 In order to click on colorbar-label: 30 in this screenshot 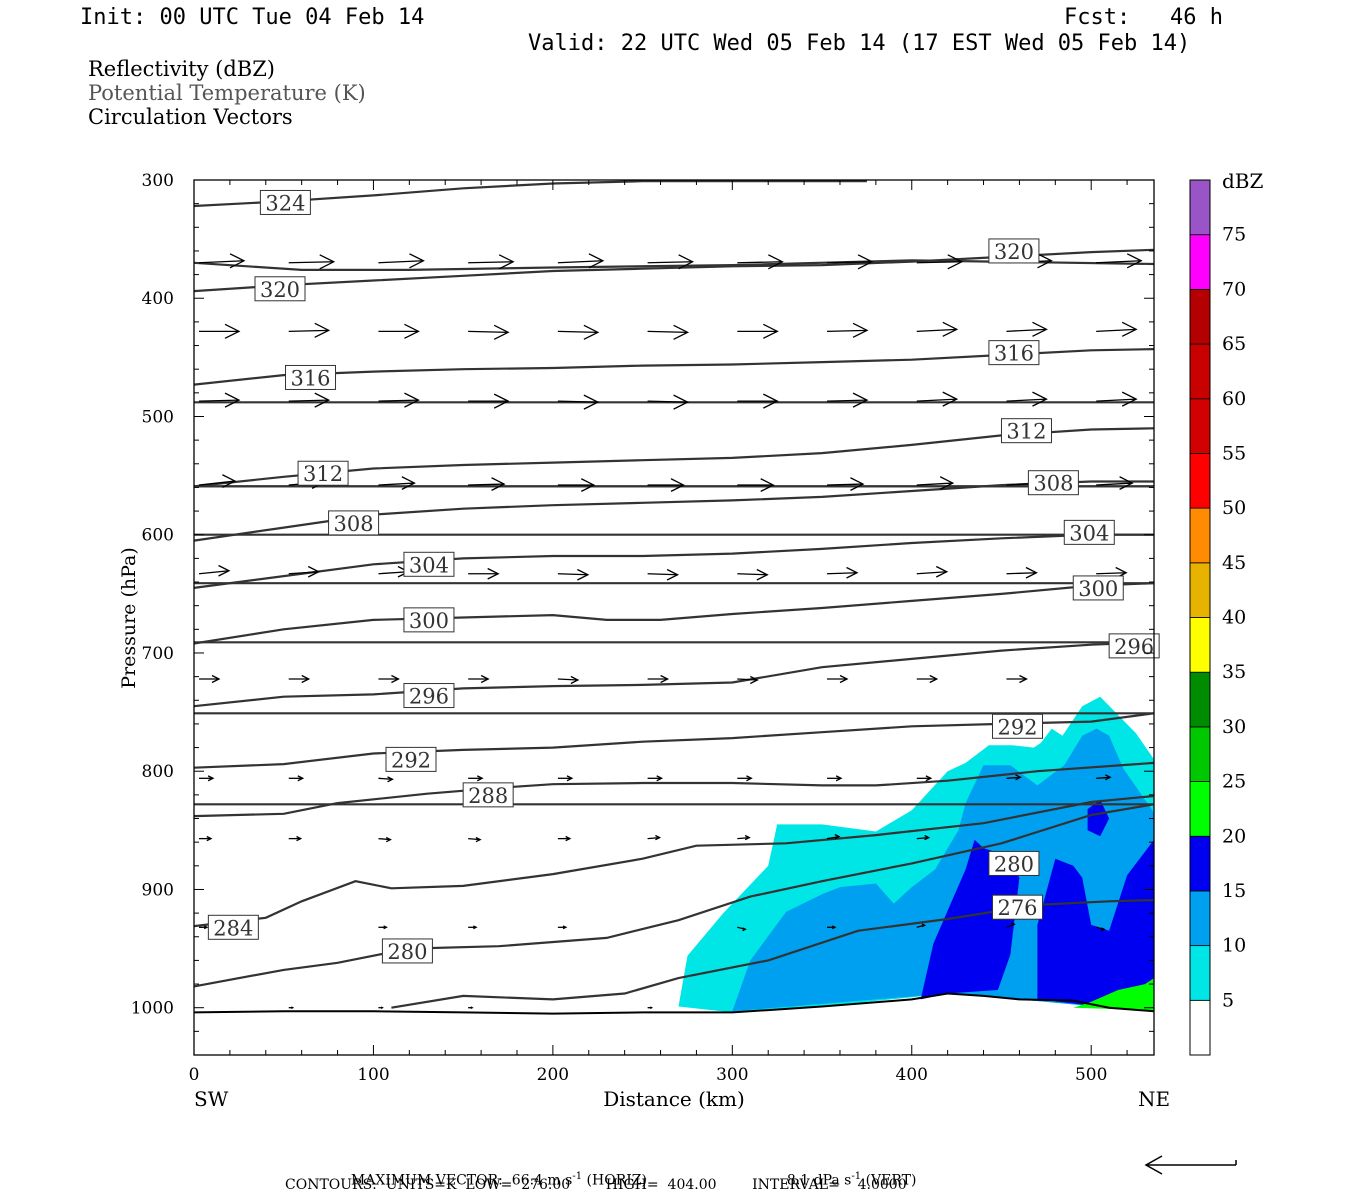, I will do `click(1234, 727)`.